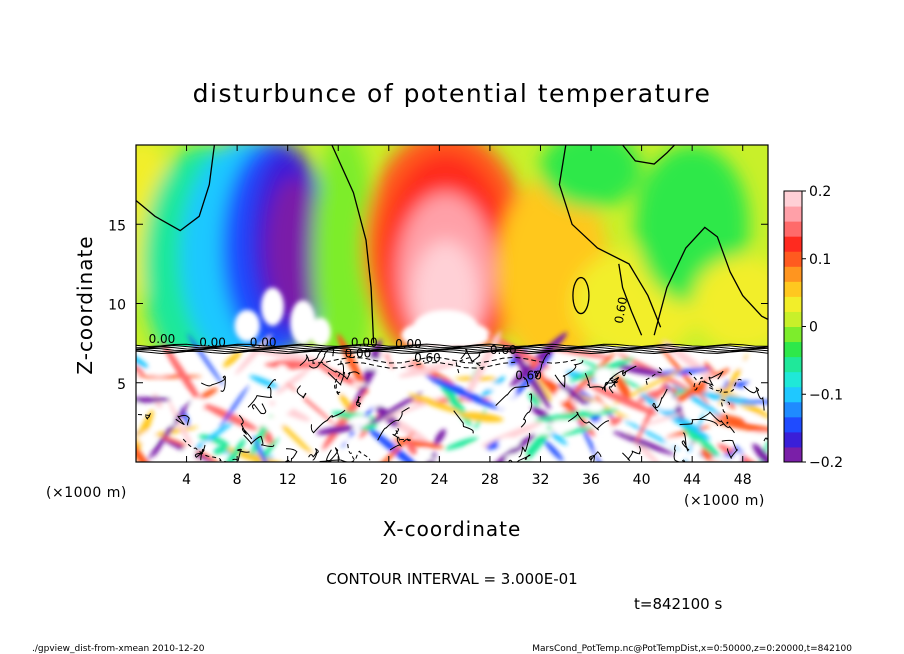  What do you see at coordinates (678, 604) in the screenshot?
I see `time-stamp: t=842100 s` at bounding box center [678, 604].